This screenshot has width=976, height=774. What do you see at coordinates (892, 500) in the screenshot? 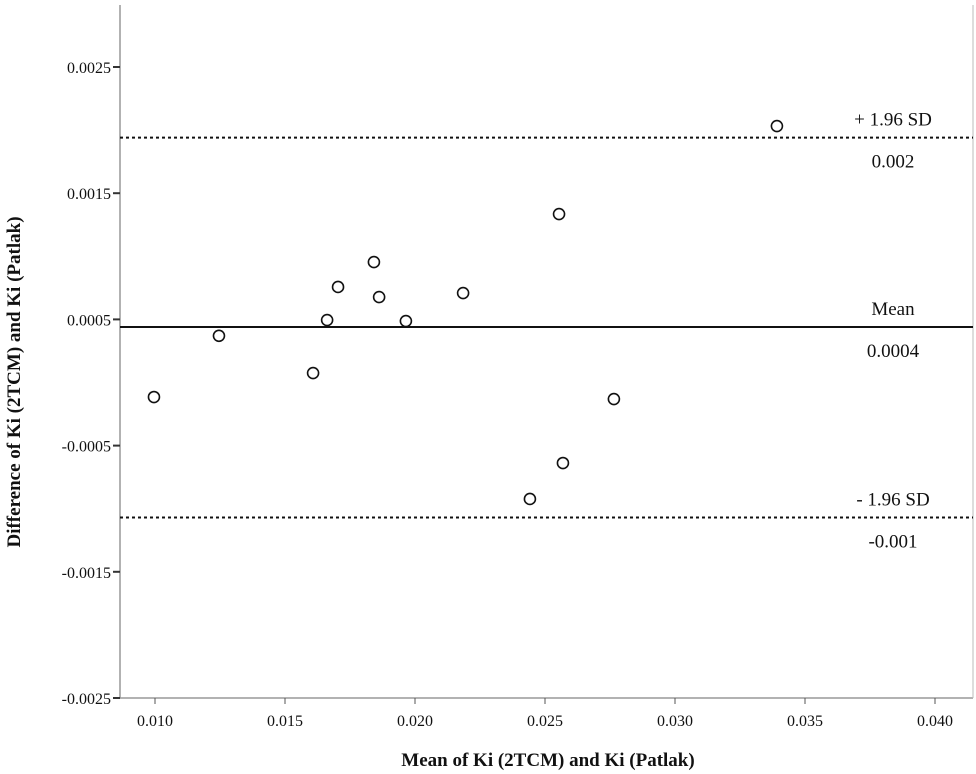
I see `lower-loa-label: - 1.96 SD` at bounding box center [892, 500].